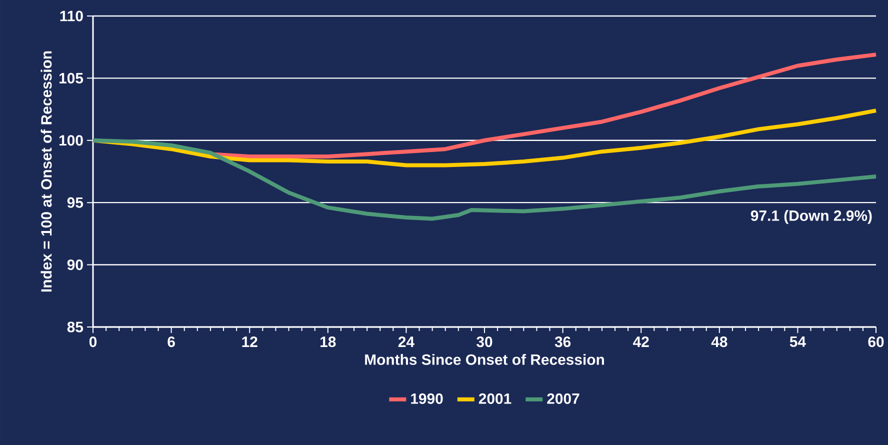  What do you see at coordinates (71, 78) in the screenshot?
I see `y-tick-label: 105` at bounding box center [71, 78].